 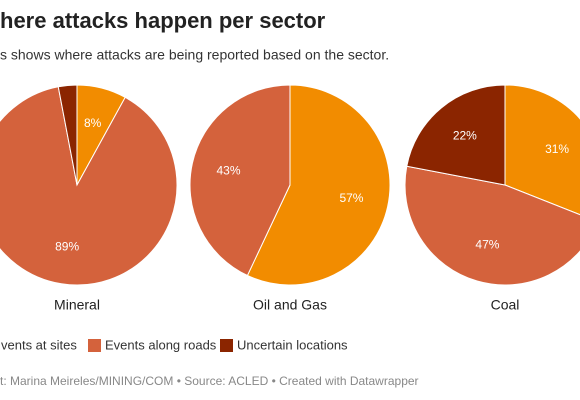 What do you see at coordinates (67, 246) in the screenshot?
I see `value-label: 89%` at bounding box center [67, 246].